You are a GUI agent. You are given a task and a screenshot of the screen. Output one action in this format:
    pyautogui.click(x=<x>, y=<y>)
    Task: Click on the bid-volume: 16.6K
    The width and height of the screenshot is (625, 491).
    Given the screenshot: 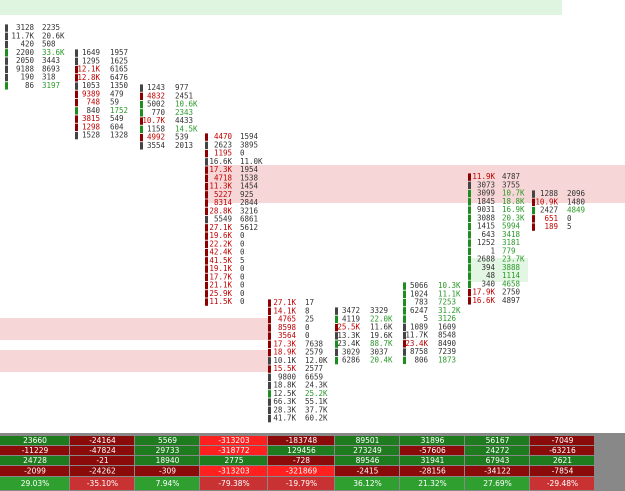 What is the action you would take?
    pyautogui.click(x=483, y=300)
    